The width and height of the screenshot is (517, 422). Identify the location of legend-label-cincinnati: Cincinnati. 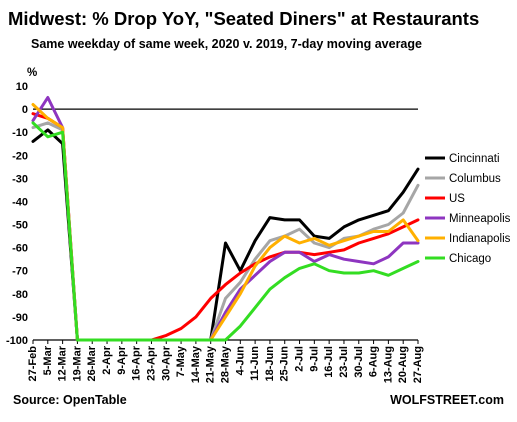
(474, 159).